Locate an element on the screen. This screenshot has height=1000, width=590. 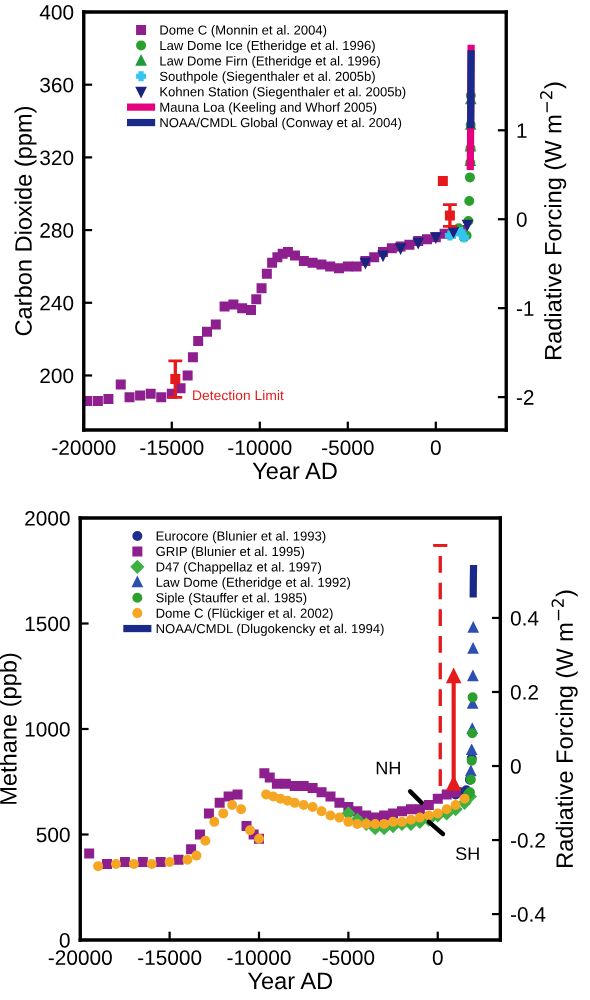
y2-tick-label: -0.2 is located at coordinates (527, 840).